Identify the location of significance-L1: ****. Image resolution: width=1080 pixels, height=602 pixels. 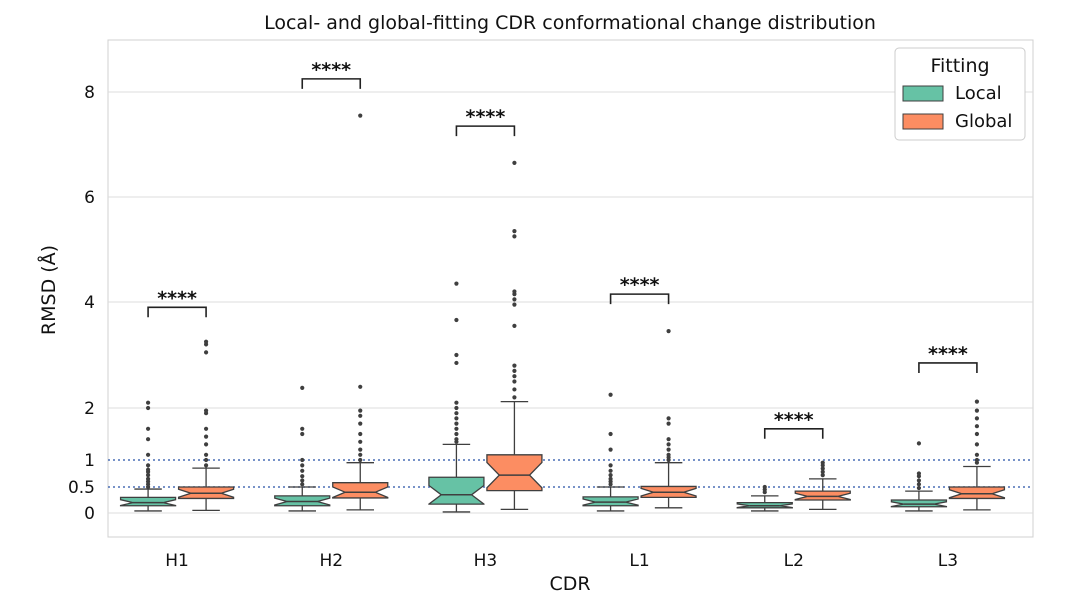
(639, 289).